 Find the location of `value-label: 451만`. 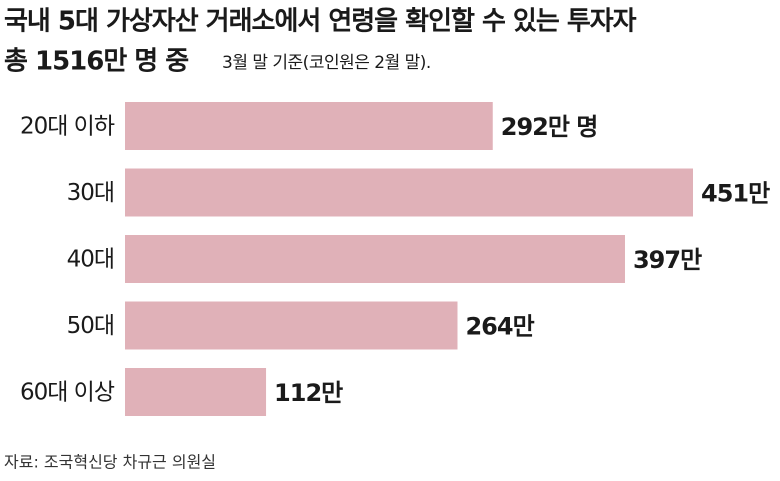

value-label: 451만 is located at coordinates (735, 194).